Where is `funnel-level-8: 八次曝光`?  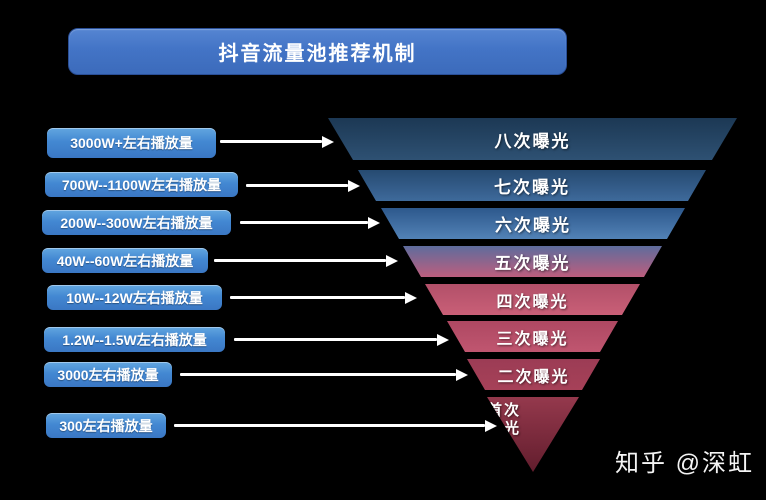 funnel-level-8: 八次曝光 is located at coordinates (532, 139).